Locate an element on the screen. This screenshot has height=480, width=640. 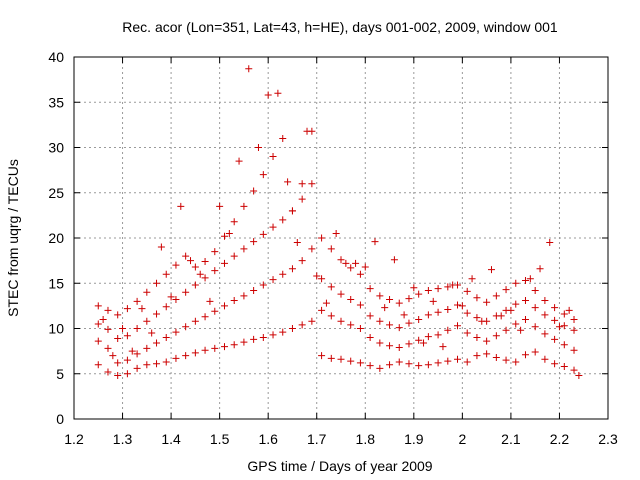
x-tick-label: 1.4 is located at coordinates (171, 439).